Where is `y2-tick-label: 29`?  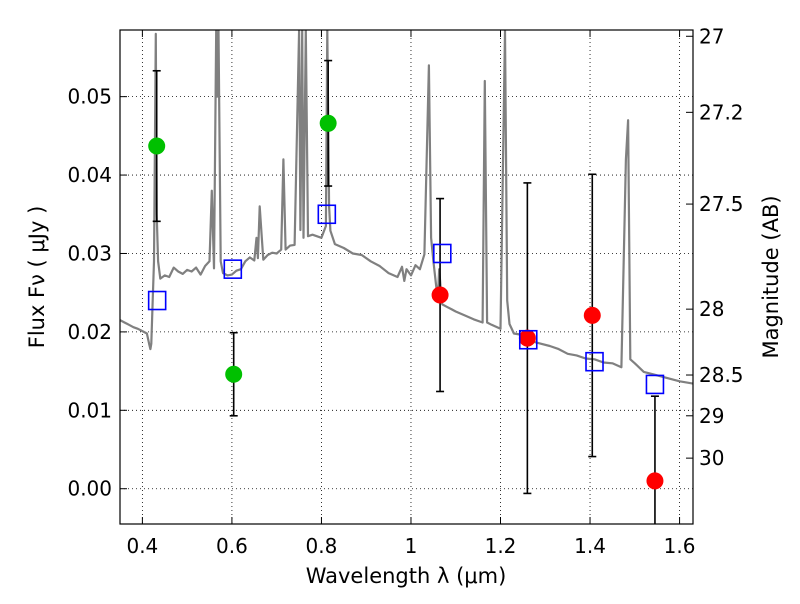 y2-tick-label: 29 is located at coordinates (711, 416).